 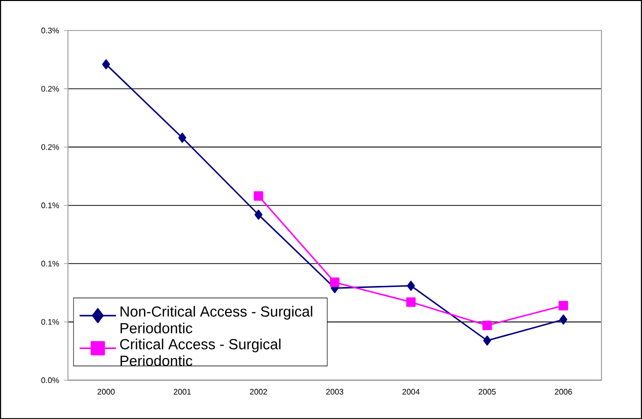 I want to click on legend-label: Critical Access - Surgical Periodontic, so click(x=200, y=352).